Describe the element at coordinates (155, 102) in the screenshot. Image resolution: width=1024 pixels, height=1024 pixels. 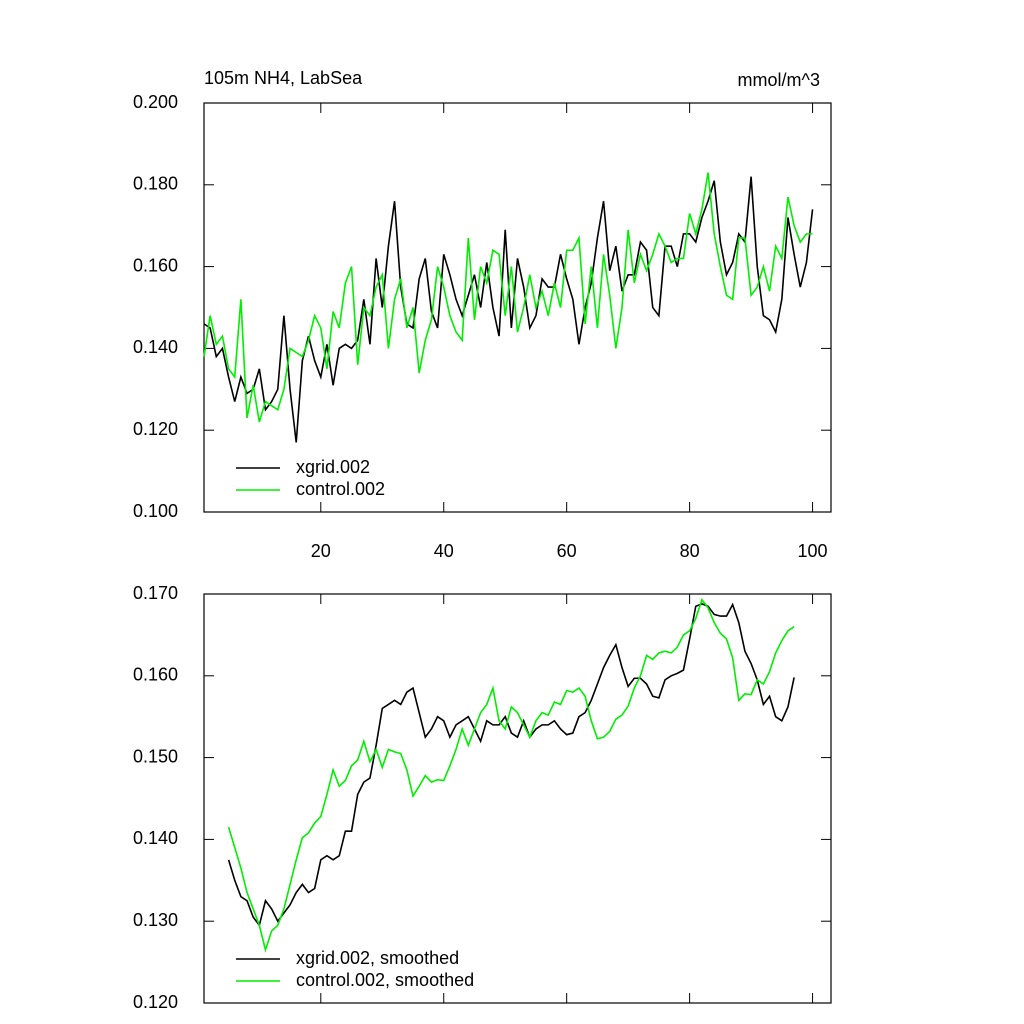
I see `y-tick-label: 0.200` at that location.